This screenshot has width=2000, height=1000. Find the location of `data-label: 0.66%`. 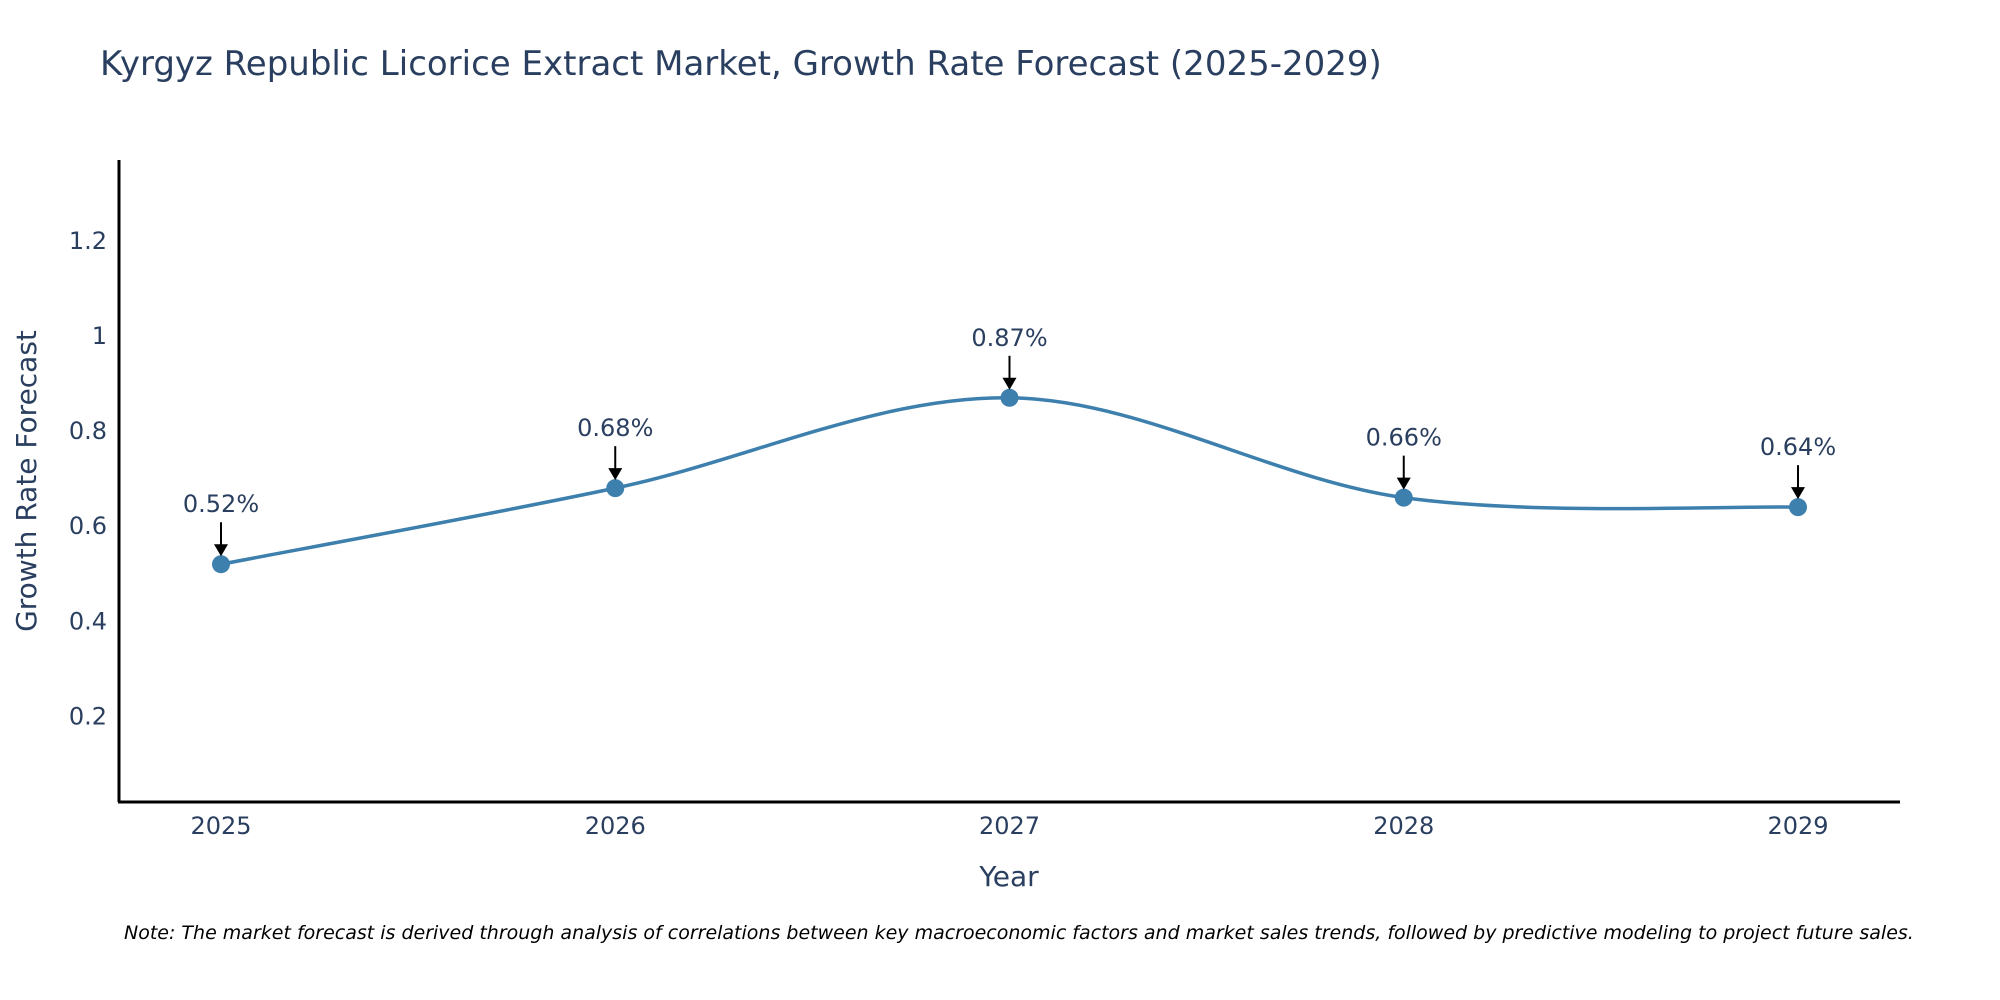

data-label: 0.66% is located at coordinates (1404, 438).